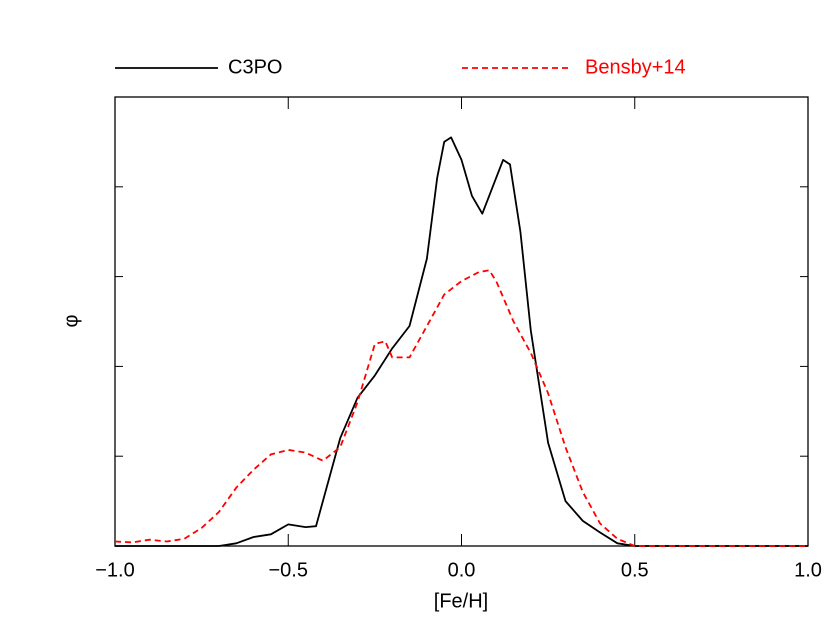  What do you see at coordinates (461, 601) in the screenshot?
I see `x-axis-label: [Fe/H]` at bounding box center [461, 601].